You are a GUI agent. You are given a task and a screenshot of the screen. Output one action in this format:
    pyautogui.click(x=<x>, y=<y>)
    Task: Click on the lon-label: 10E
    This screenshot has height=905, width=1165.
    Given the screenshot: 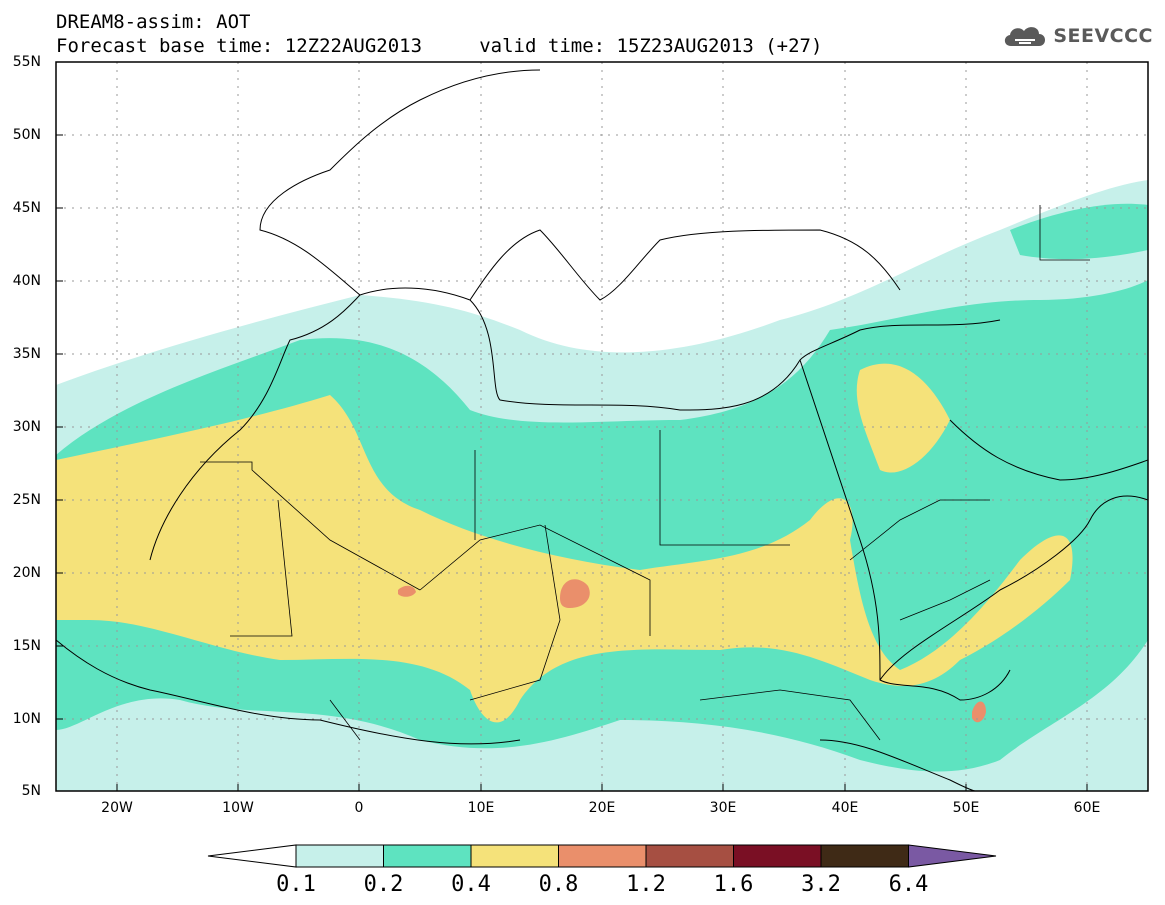 What is the action you would take?
    pyautogui.click(x=481, y=808)
    